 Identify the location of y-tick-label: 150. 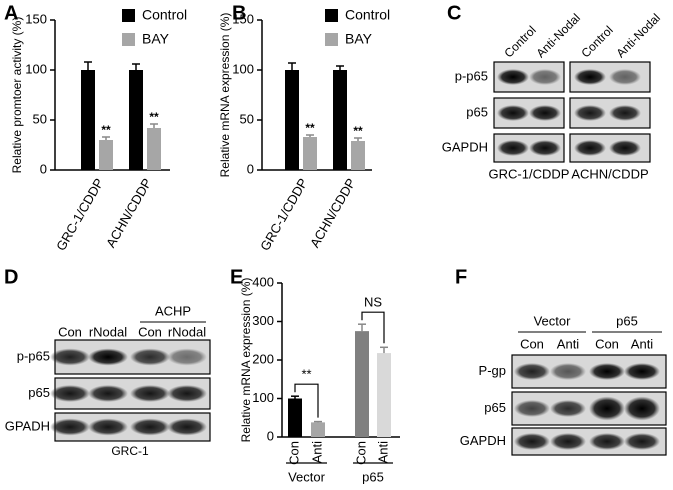
(36, 18).